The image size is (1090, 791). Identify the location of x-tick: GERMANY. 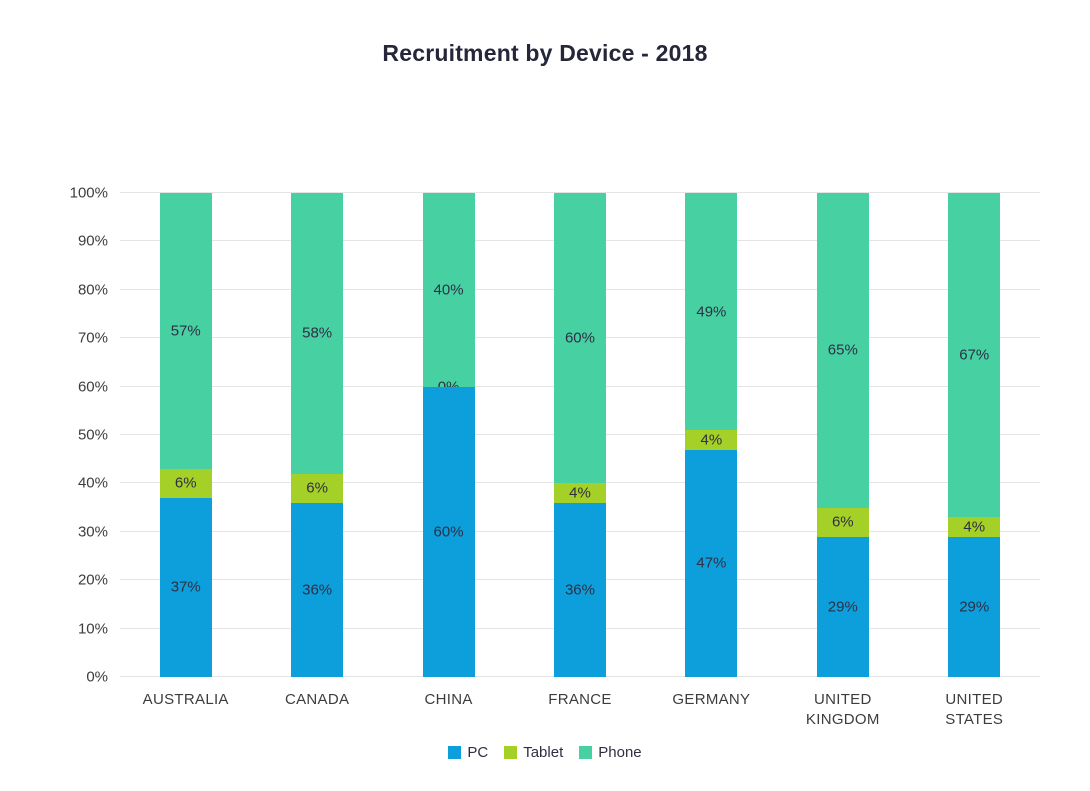
(711, 710).